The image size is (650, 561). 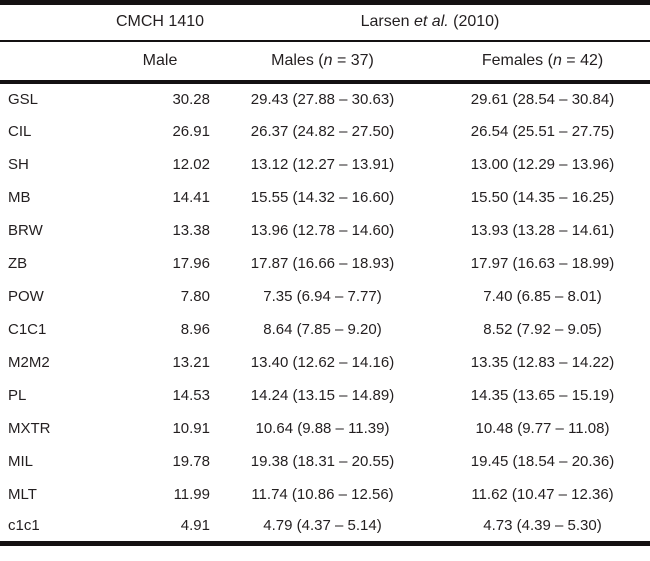 I want to click on header-males-n37: Males (n = 37), so click(x=322, y=62).